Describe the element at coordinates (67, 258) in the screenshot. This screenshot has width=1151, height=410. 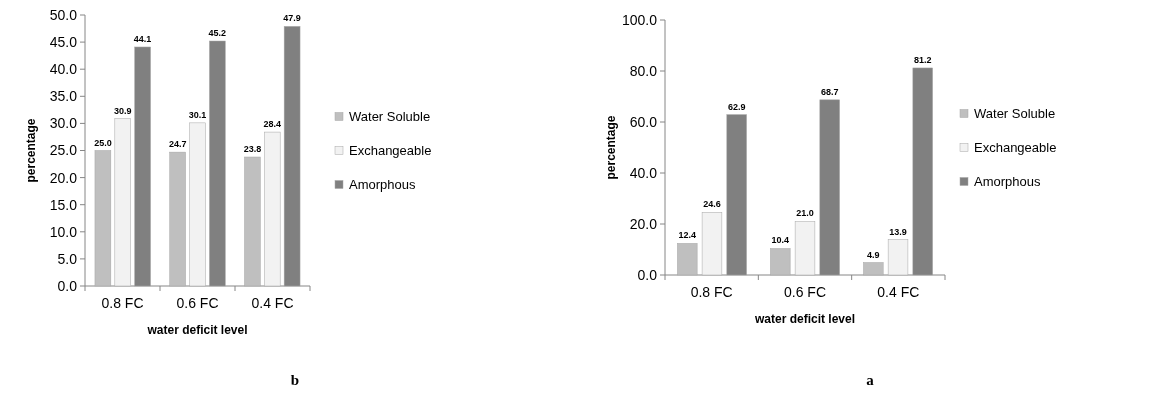
I see `y-tick-label: 5.0` at that location.